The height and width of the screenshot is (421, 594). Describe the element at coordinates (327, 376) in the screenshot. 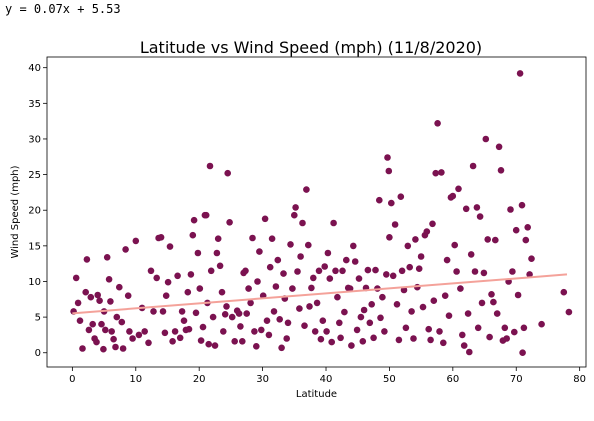

I see `x-axis-ticks: 0 10 20 30 40 50 60 70 80` at that location.